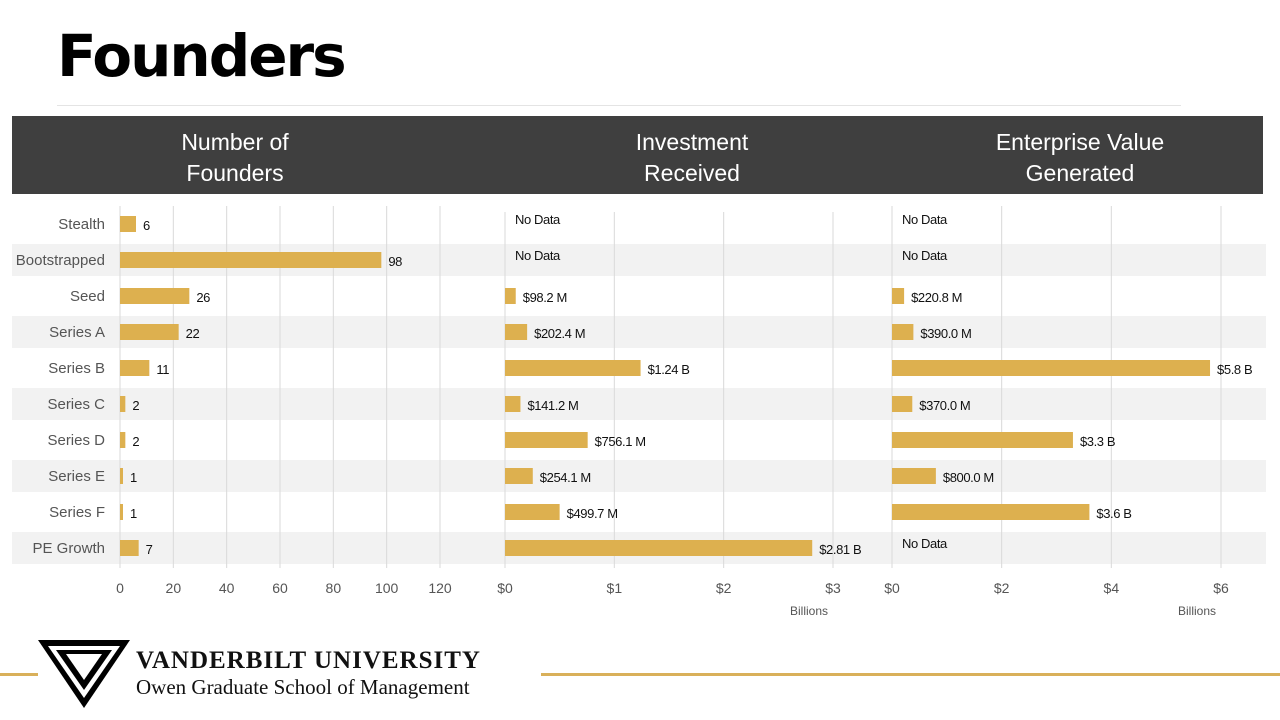  I want to click on data-label: 98, so click(395, 261).